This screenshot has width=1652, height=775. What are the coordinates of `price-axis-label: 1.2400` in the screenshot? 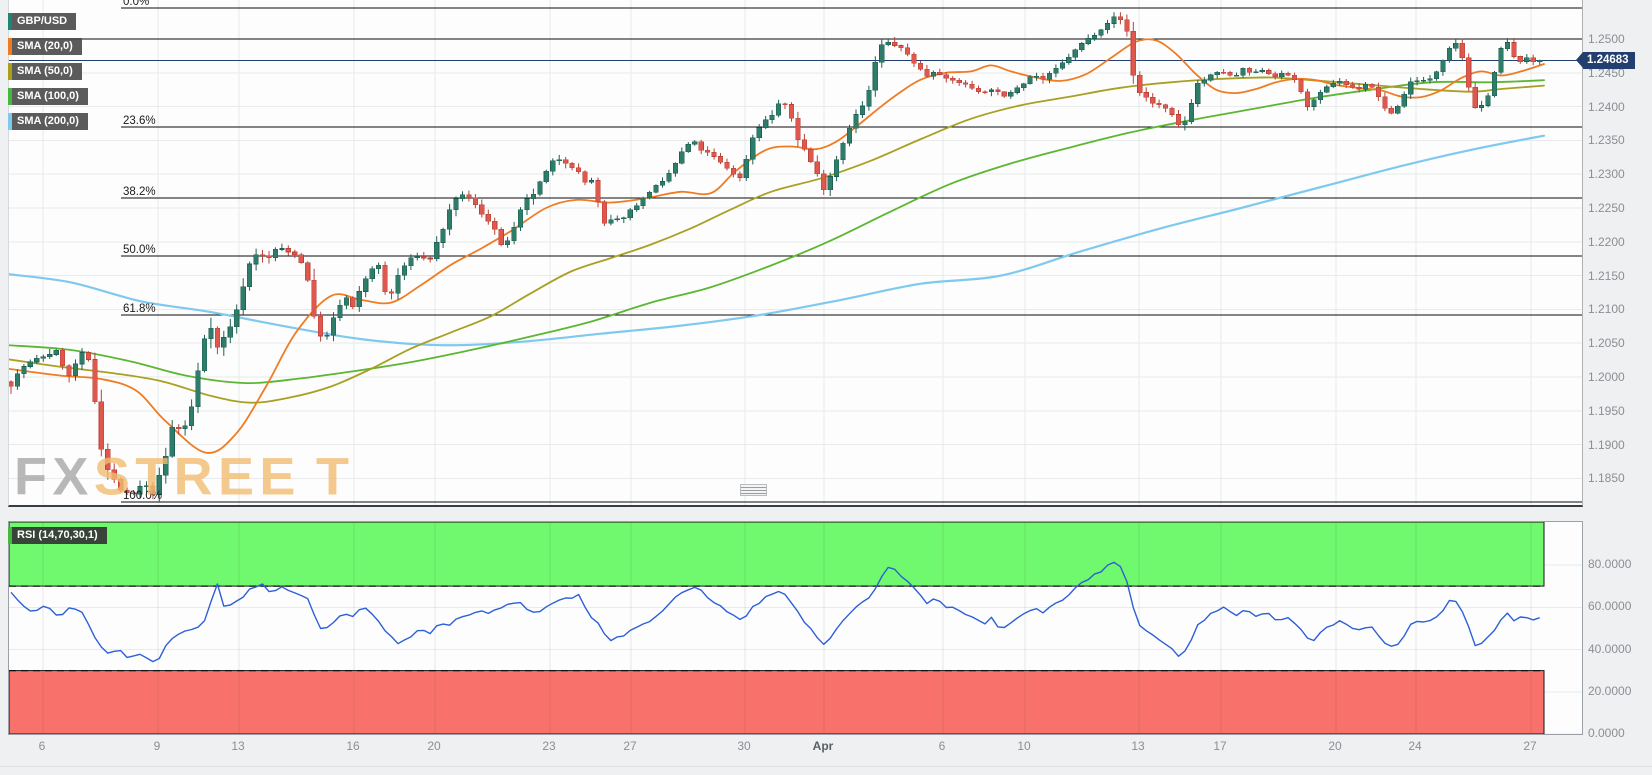 It's located at (1606, 106).